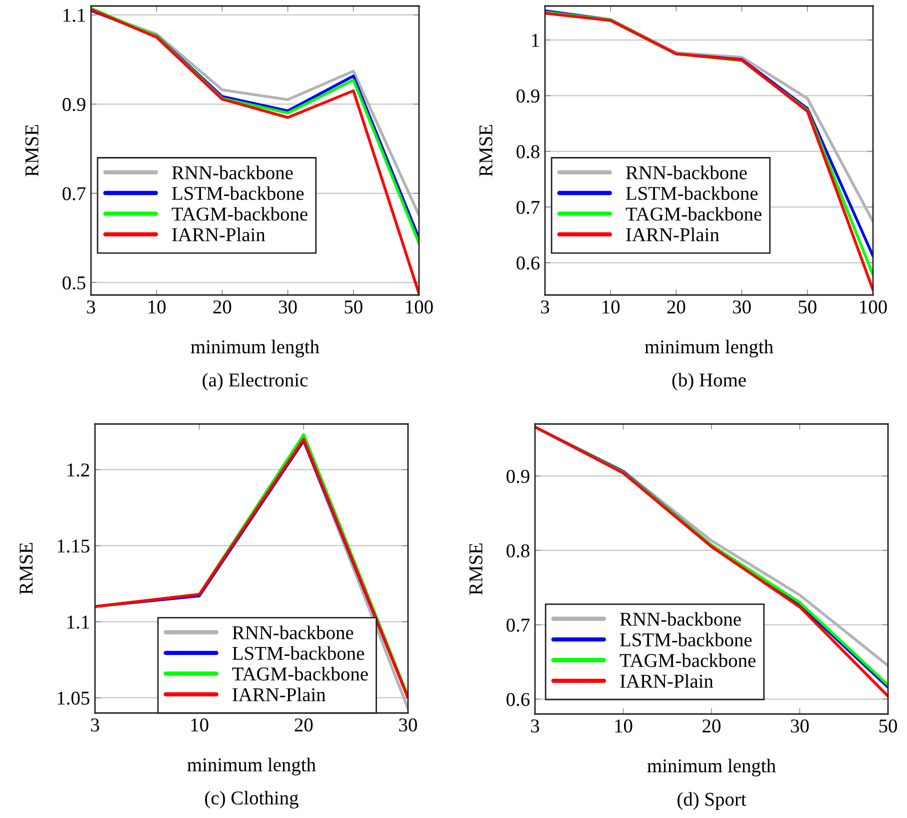  I want to click on y-tick-label: 1.15, so click(74, 546).